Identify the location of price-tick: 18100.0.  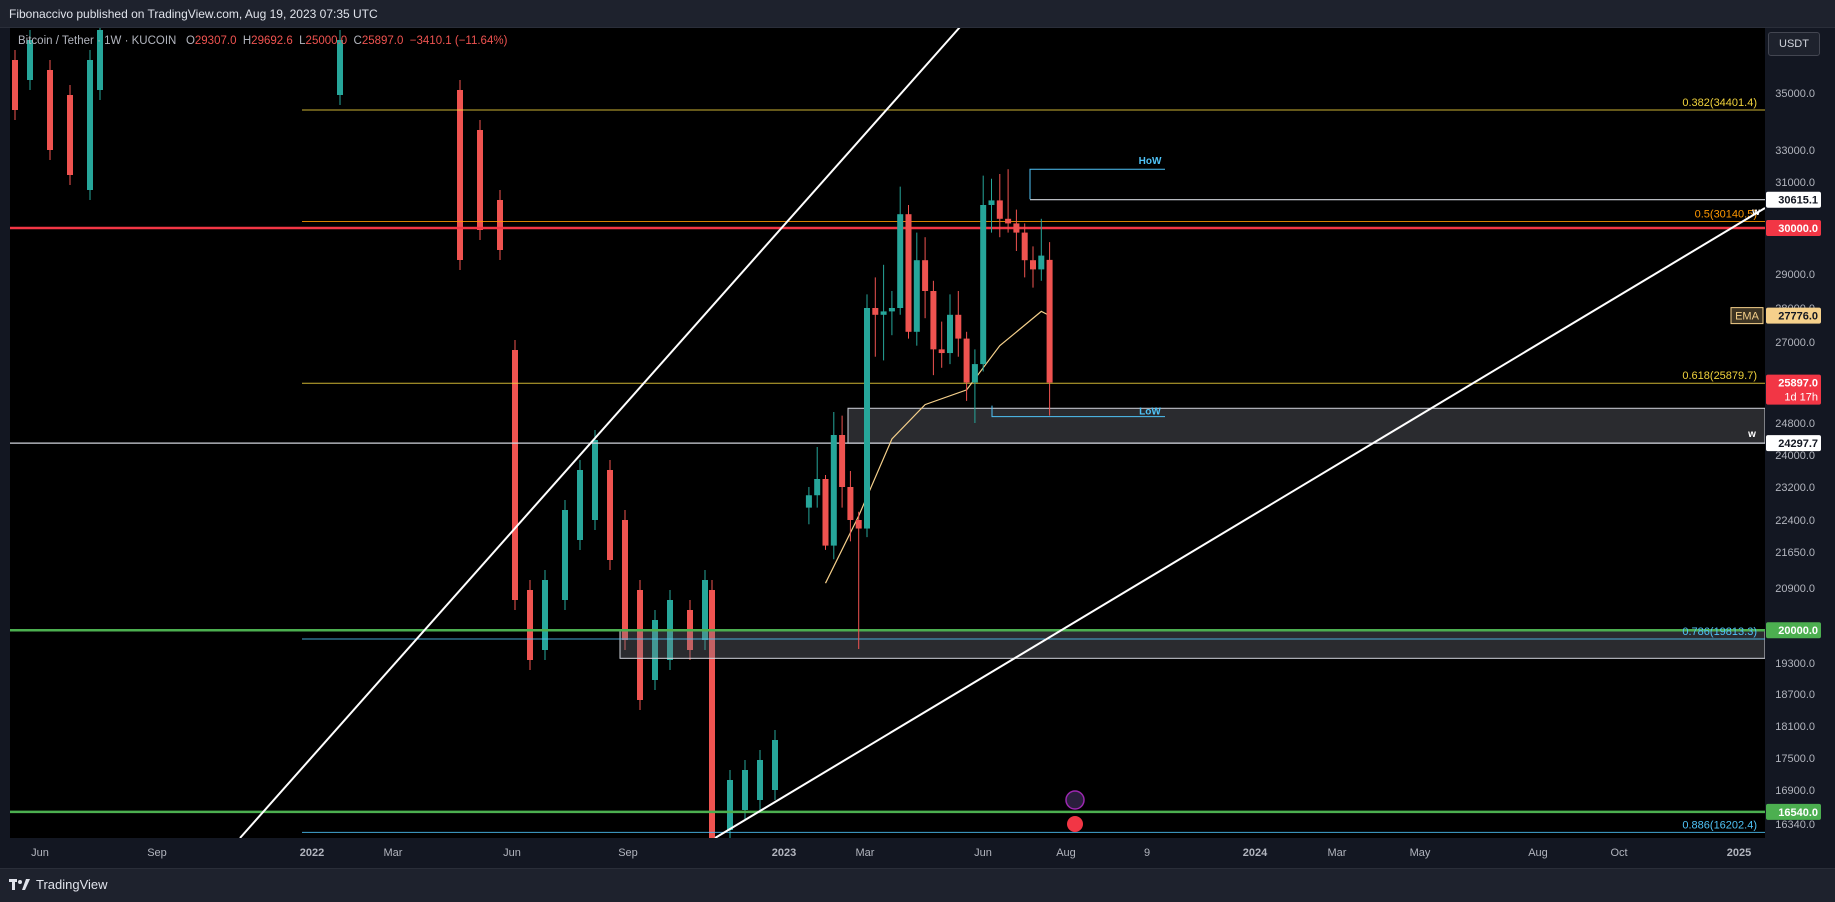
(1795, 727).